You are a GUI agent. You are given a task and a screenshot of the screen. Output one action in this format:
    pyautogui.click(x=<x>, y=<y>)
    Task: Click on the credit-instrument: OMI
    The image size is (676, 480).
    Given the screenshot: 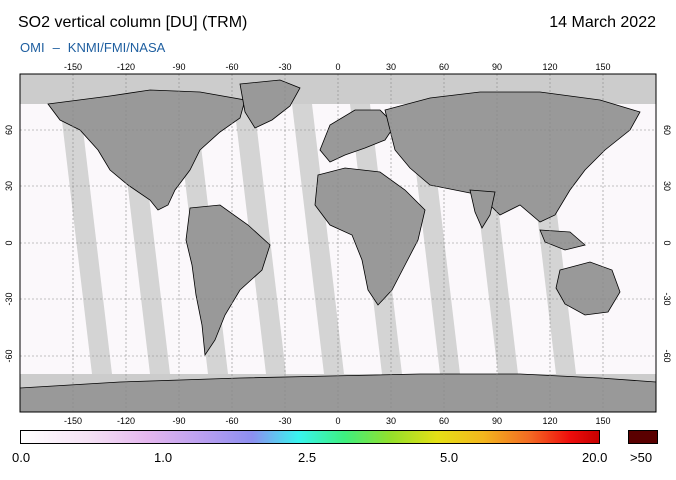 What is the action you would take?
    pyautogui.click(x=32, y=47)
    